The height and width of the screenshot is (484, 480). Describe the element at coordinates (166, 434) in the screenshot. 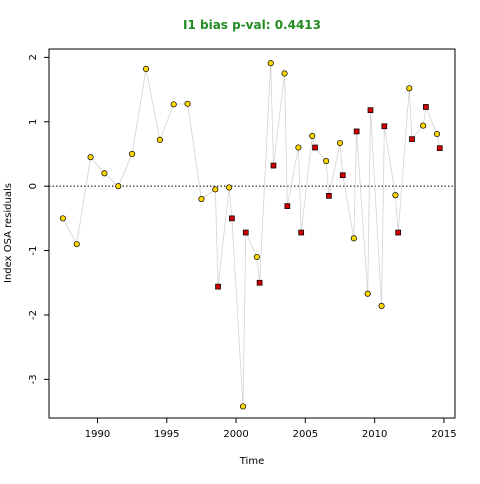

I see `x-tick-label: 1995` at that location.